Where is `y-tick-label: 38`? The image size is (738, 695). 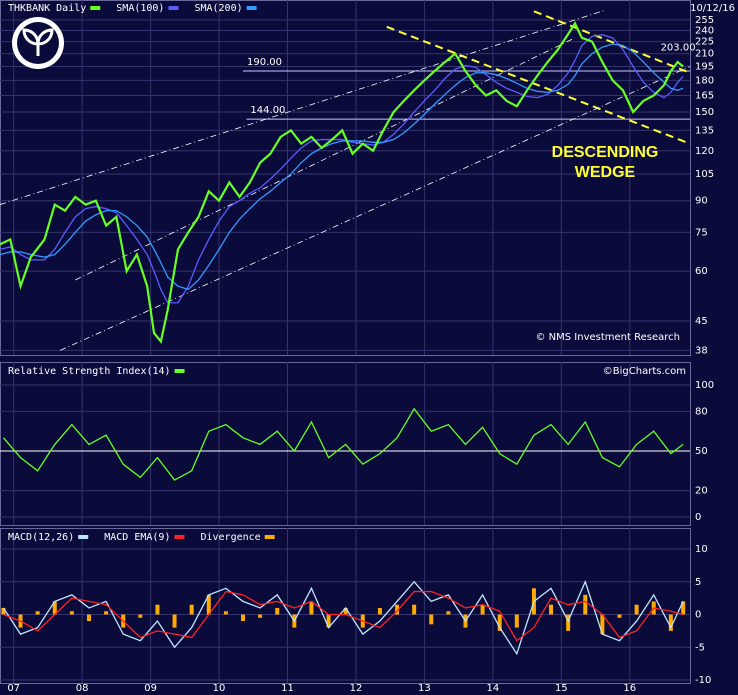
y-tick-label: 38 is located at coordinates (701, 350).